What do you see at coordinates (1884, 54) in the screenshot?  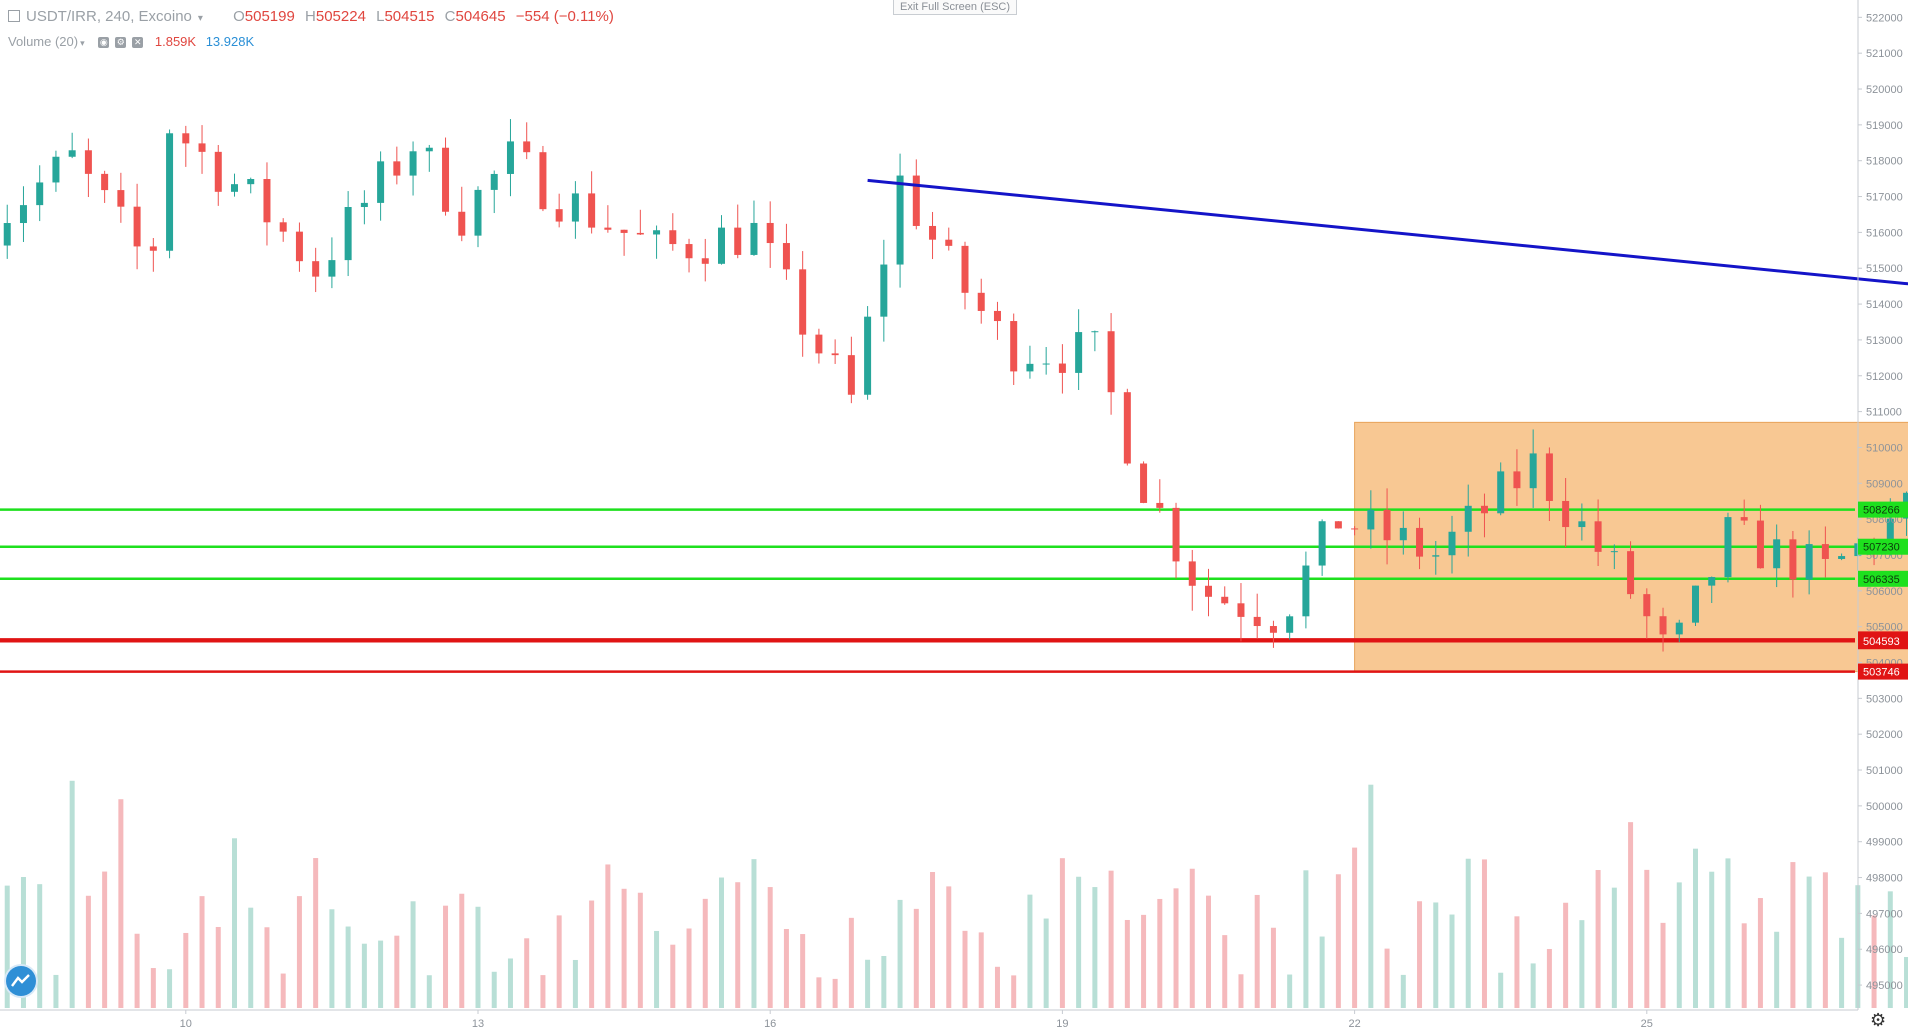 I see `price-tick-label: 521000` at bounding box center [1884, 54].